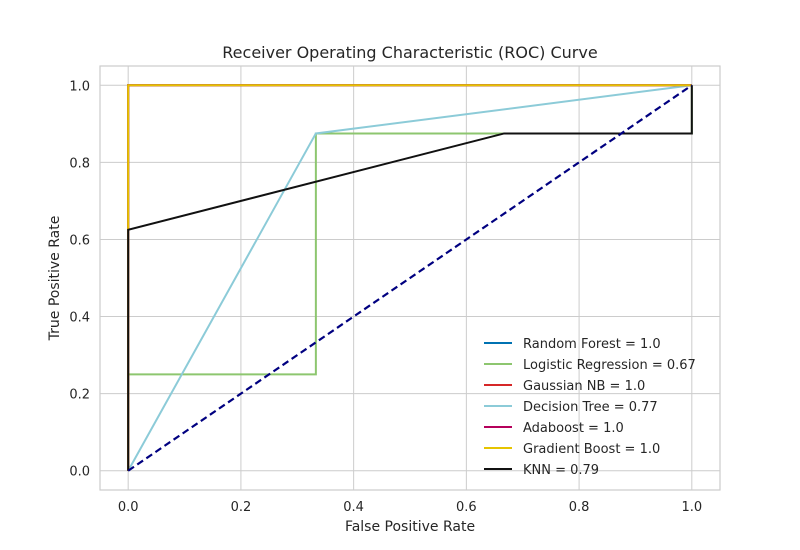 This screenshot has width=800, height=550. I want to click on x-tick-label: 0.2, so click(241, 507).